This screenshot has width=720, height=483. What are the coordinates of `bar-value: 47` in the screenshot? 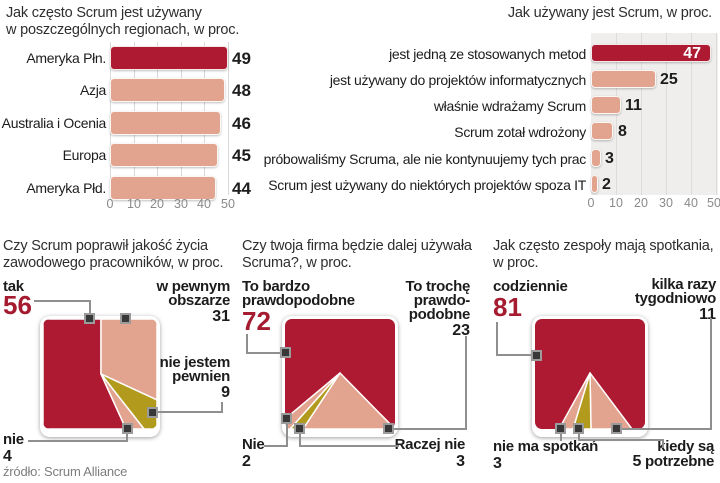 It's located at (692, 53).